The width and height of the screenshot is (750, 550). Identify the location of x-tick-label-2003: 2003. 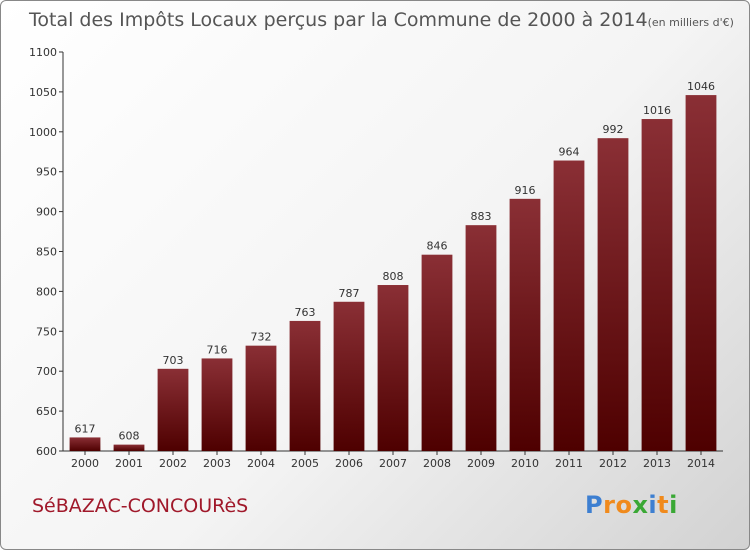
(217, 463).